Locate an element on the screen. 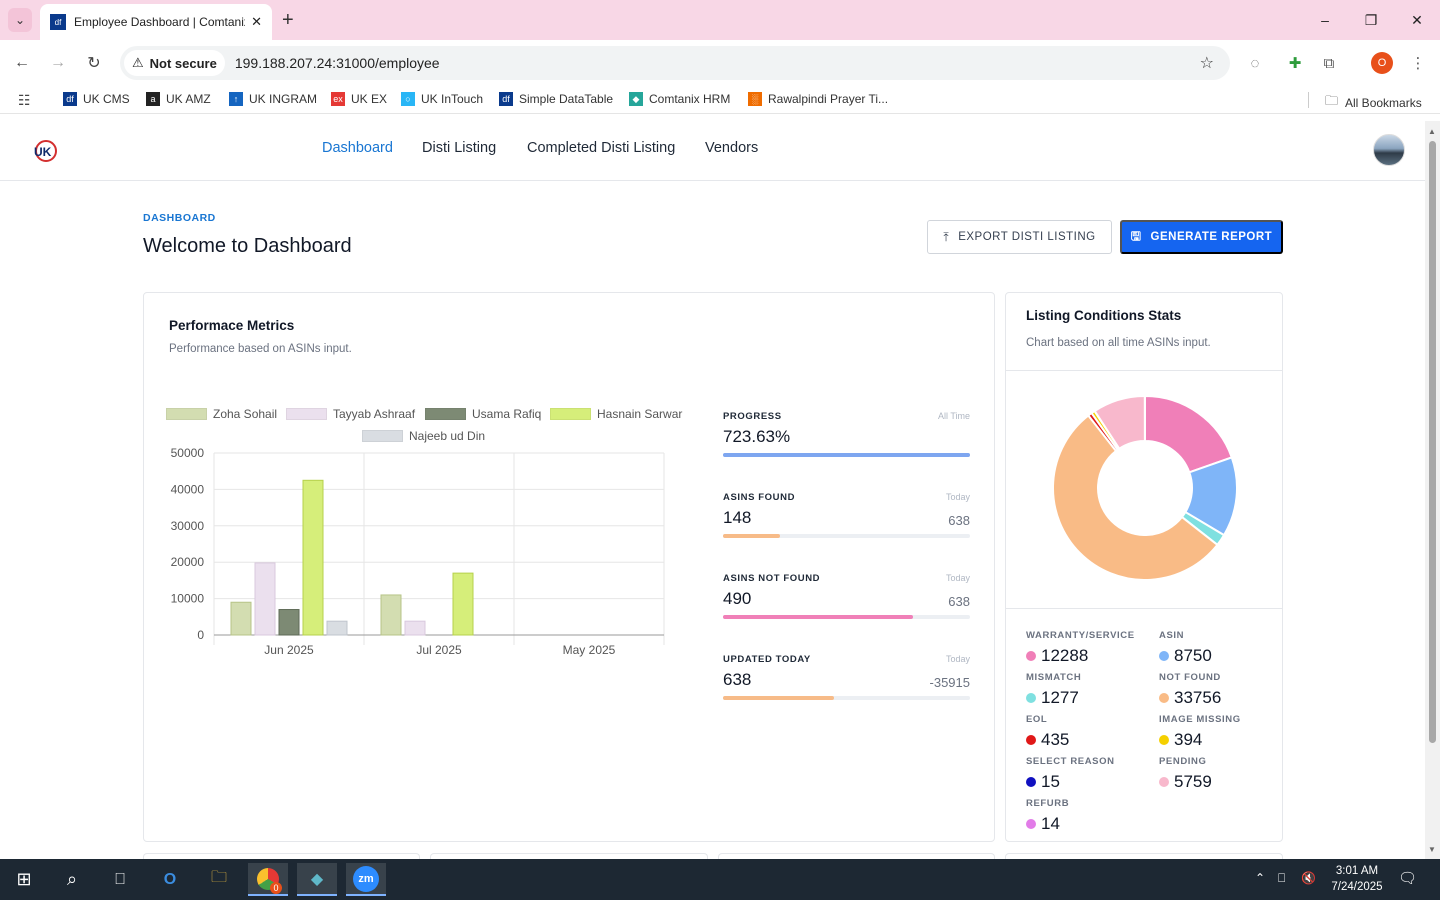  scroll-up-icon: ▲ is located at coordinates (1432, 131).